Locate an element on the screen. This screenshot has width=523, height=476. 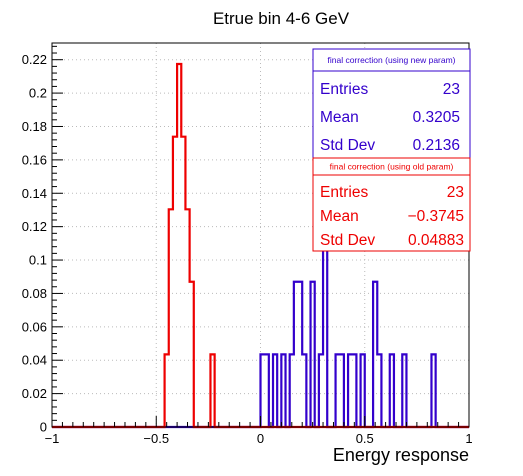
stats-old-entries-value: 23 is located at coordinates (455, 192).